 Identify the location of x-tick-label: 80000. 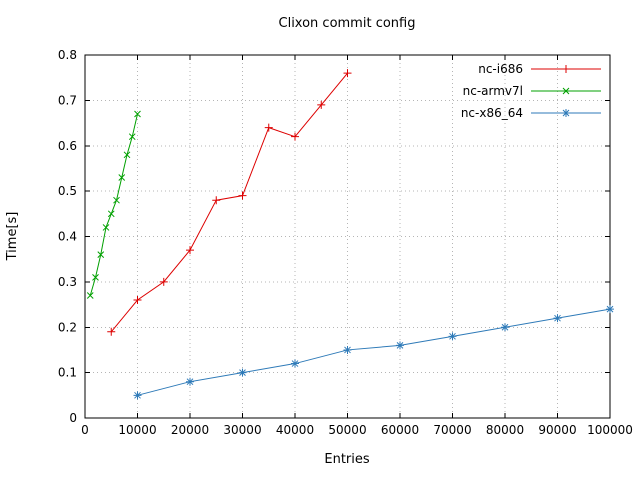
(505, 430).